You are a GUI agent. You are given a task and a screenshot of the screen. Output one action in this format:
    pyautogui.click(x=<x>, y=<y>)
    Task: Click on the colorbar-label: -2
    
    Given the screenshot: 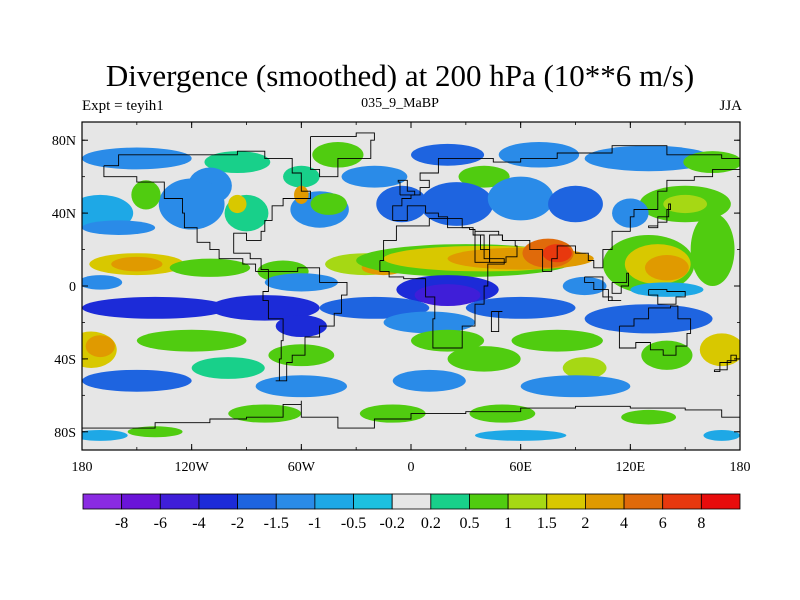 What is the action you would take?
    pyautogui.click(x=237, y=523)
    